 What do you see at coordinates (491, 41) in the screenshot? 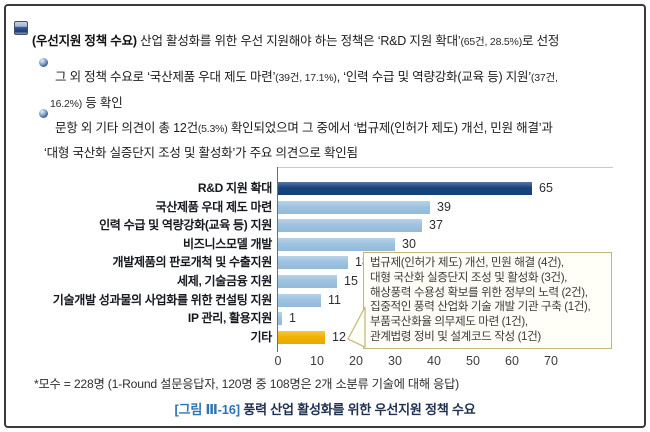
I see `bullet-1-stat: (65건, 28.5%)` at bounding box center [491, 41].